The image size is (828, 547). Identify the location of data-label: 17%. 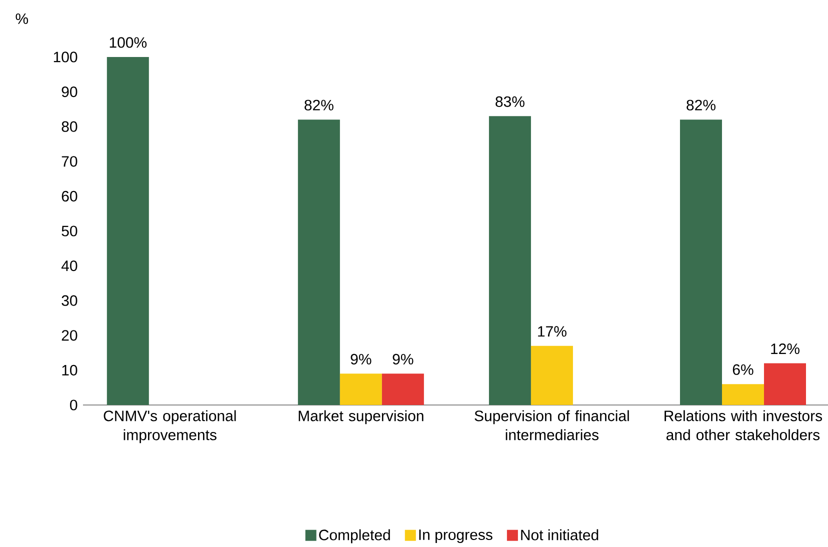
(552, 331).